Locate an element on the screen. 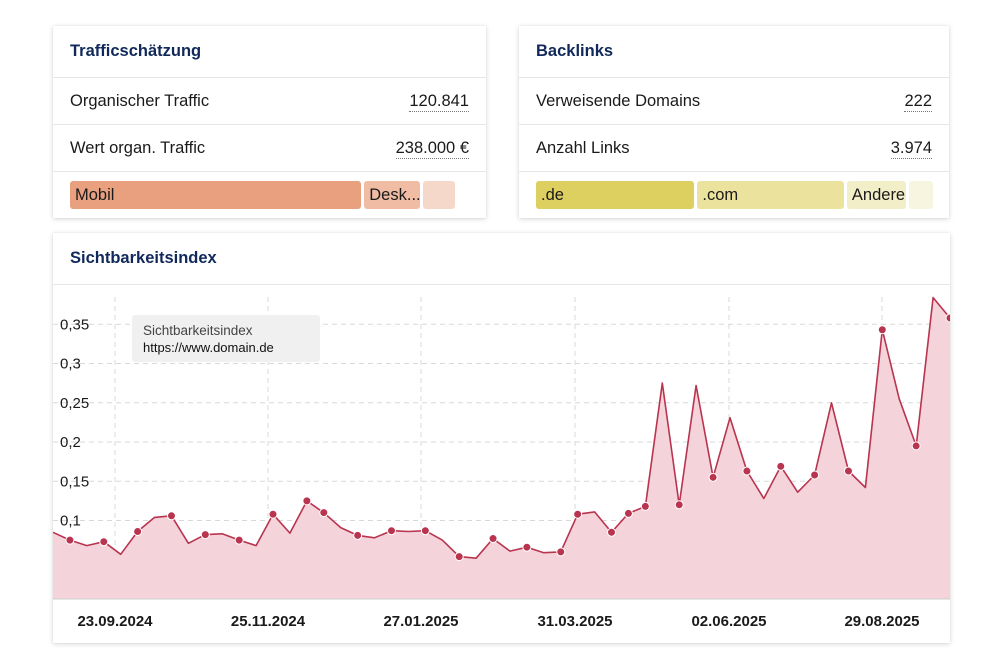 The height and width of the screenshot is (667, 1000). referring-domains-label: Verweisende Domains is located at coordinates (618, 100).